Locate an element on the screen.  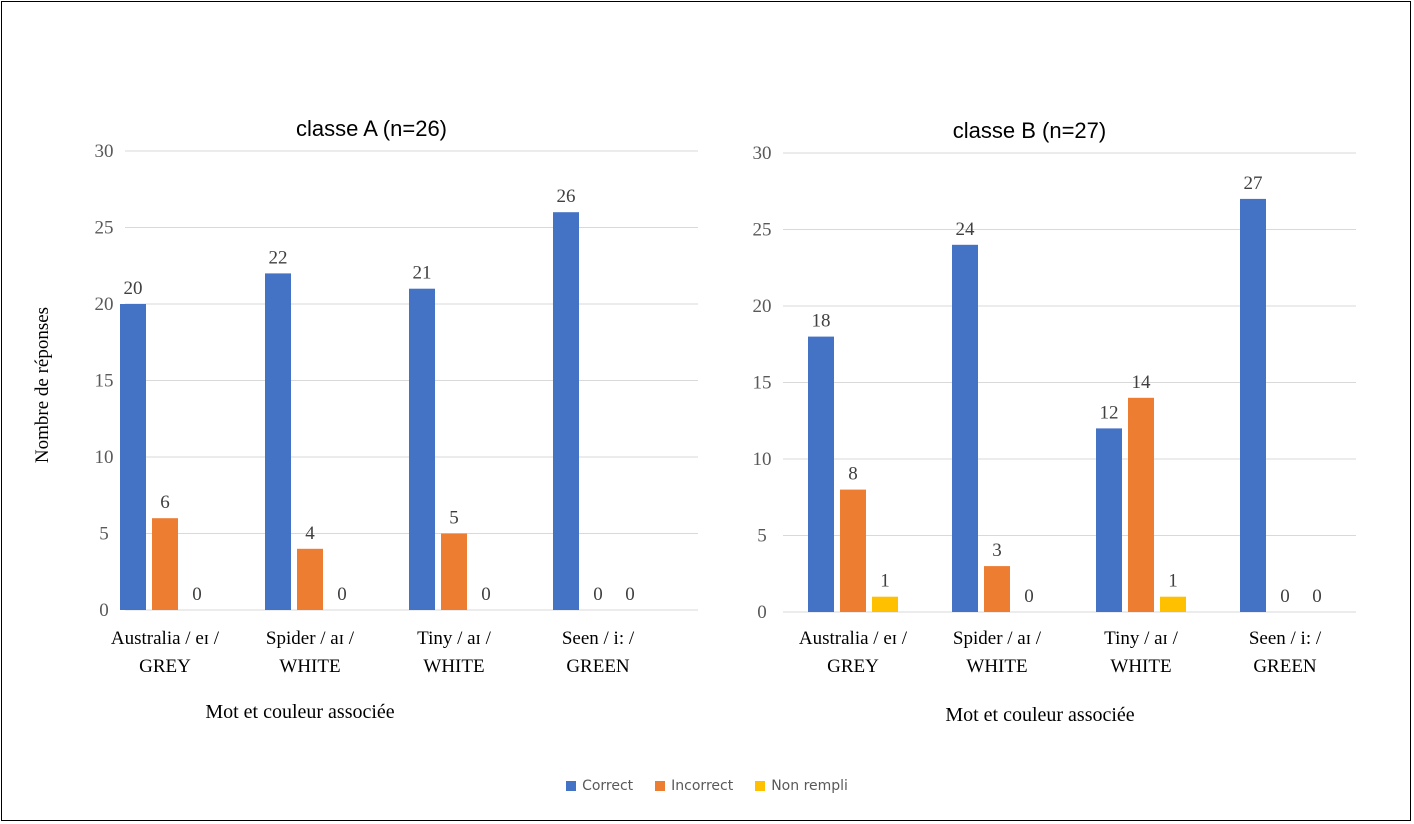
category-label-b: Australia / eɪ / is located at coordinates (853, 638).